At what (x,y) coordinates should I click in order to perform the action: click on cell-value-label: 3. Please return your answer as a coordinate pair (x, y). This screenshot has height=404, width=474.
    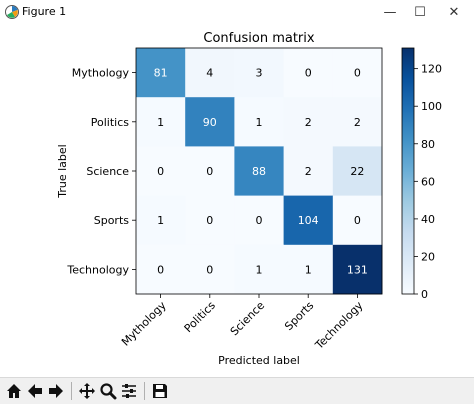
    Looking at the image, I should click on (259, 73).